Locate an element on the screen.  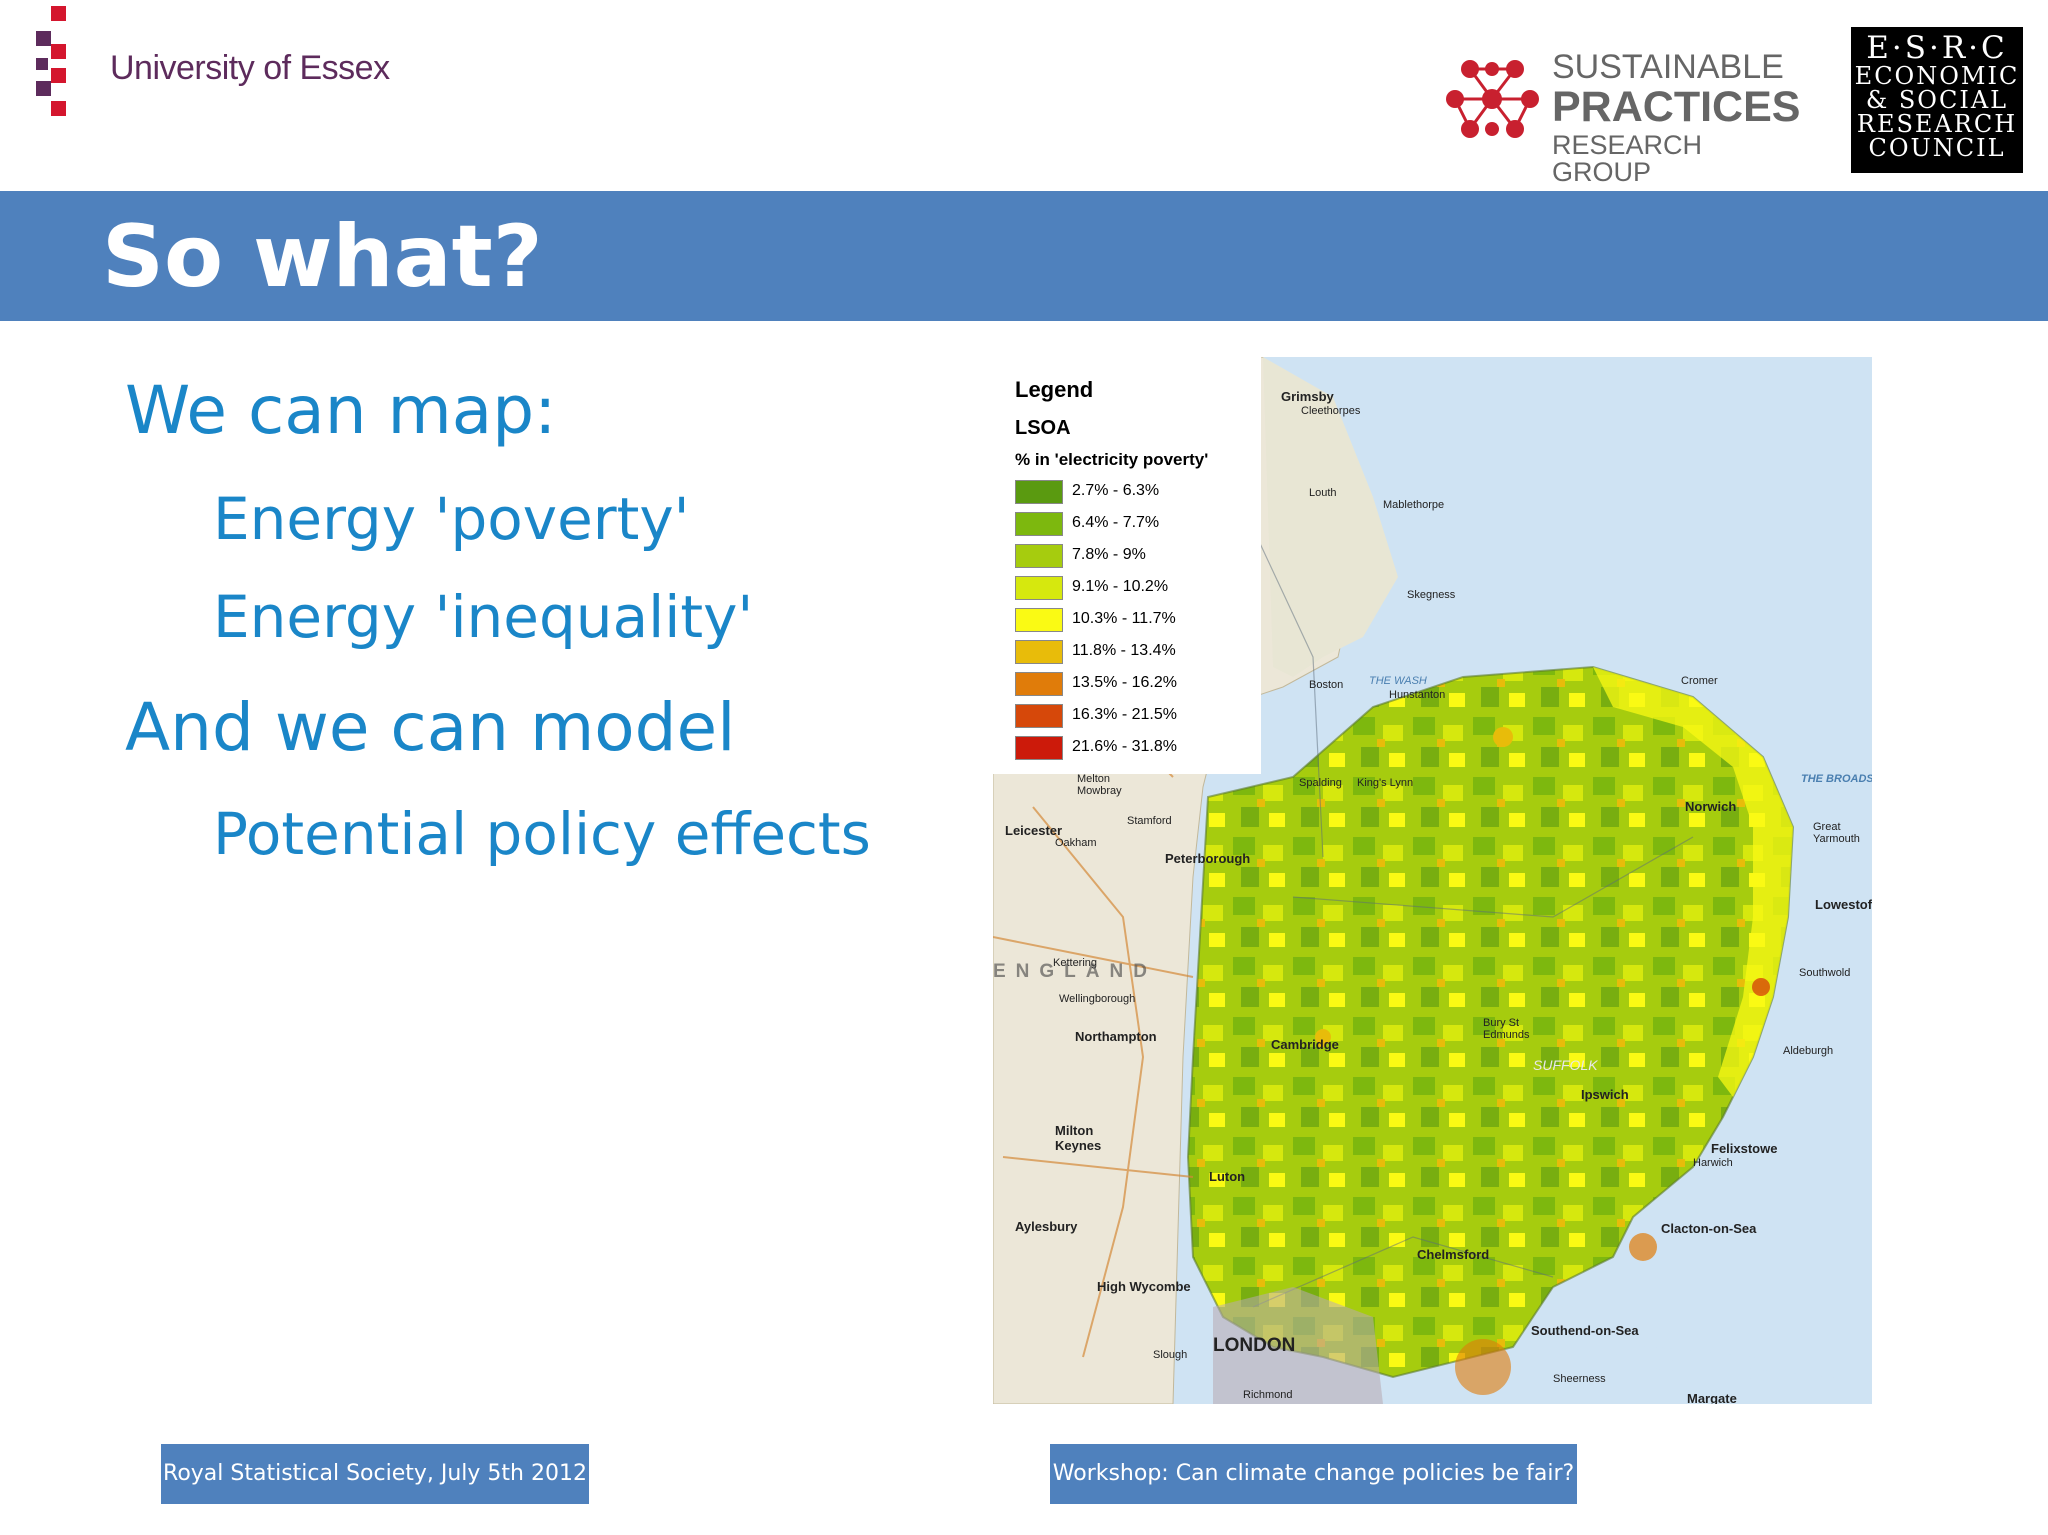
place-label: King's Lynn is located at coordinates (1385, 783).